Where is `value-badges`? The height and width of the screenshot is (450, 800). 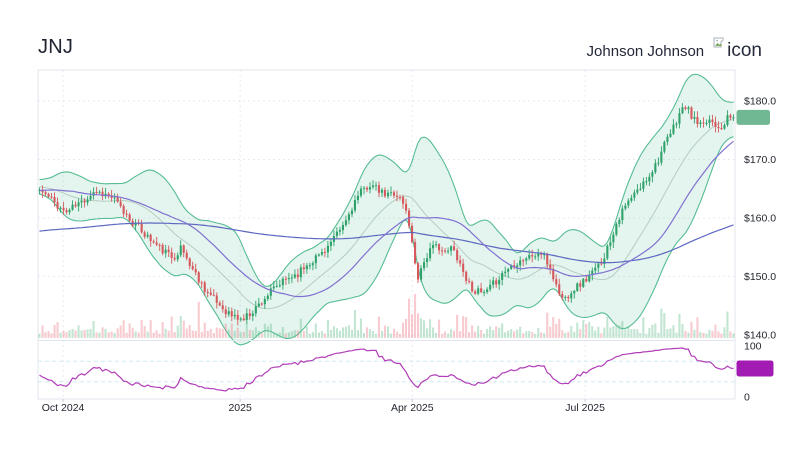
value-badges is located at coordinates (755, 243).